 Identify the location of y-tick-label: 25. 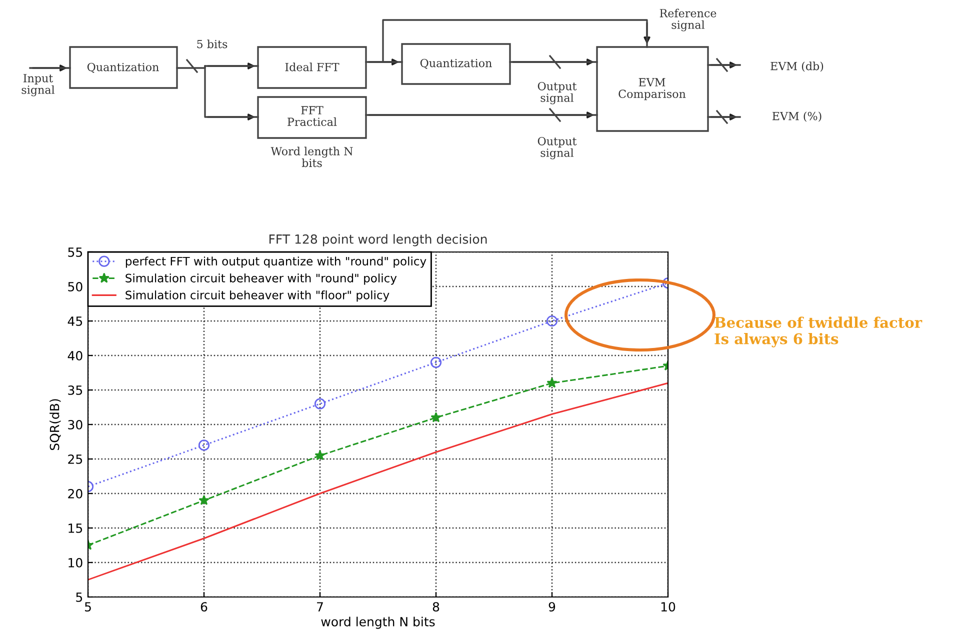
(75, 459).